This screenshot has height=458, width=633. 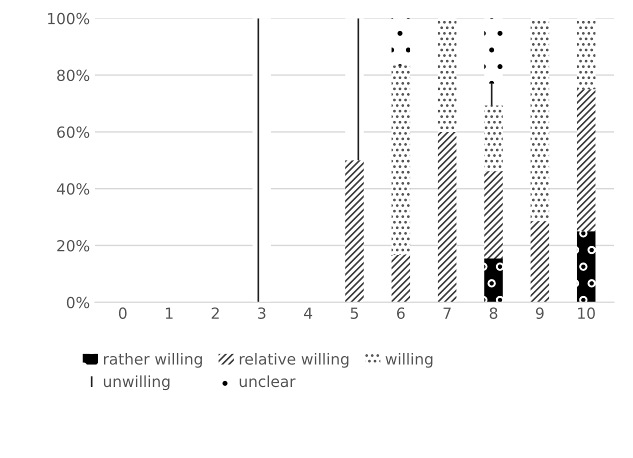 What do you see at coordinates (354, 313) in the screenshot?
I see `x-tick-label: 5` at bounding box center [354, 313].